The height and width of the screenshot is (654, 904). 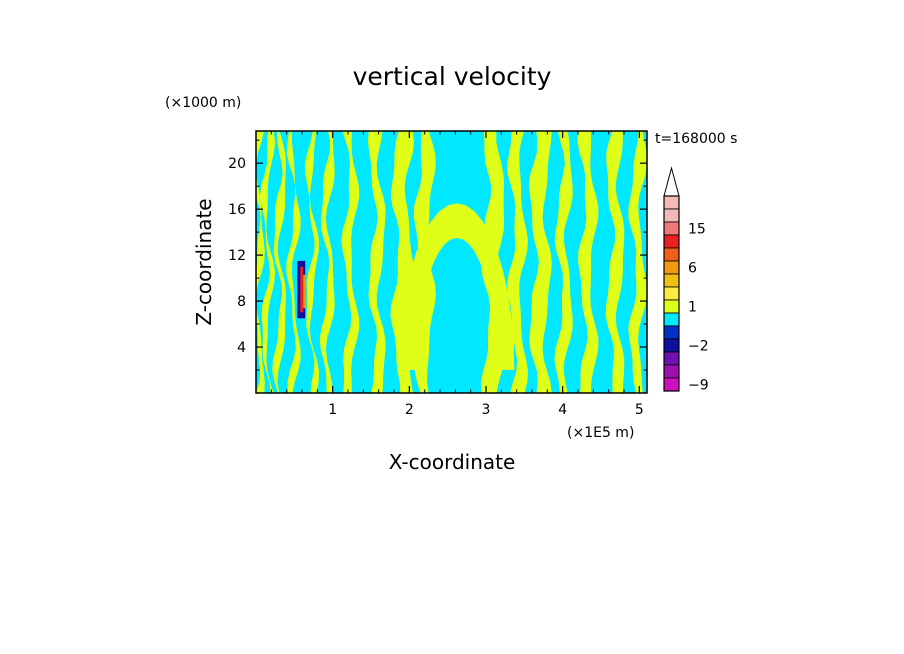 I want to click on y-tick-label: 12, so click(x=237, y=256).